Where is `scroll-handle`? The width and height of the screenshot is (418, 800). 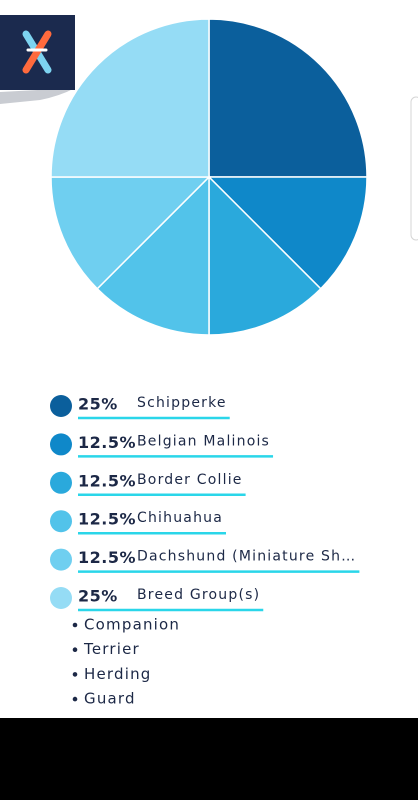
scroll-handle is located at coordinates (414, 168).